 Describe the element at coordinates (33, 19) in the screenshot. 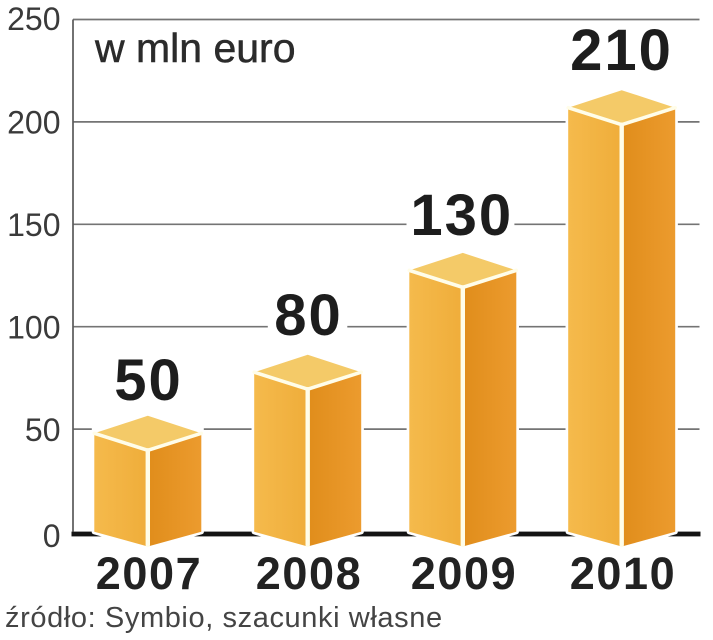

I see `svg-text: 250` at that location.